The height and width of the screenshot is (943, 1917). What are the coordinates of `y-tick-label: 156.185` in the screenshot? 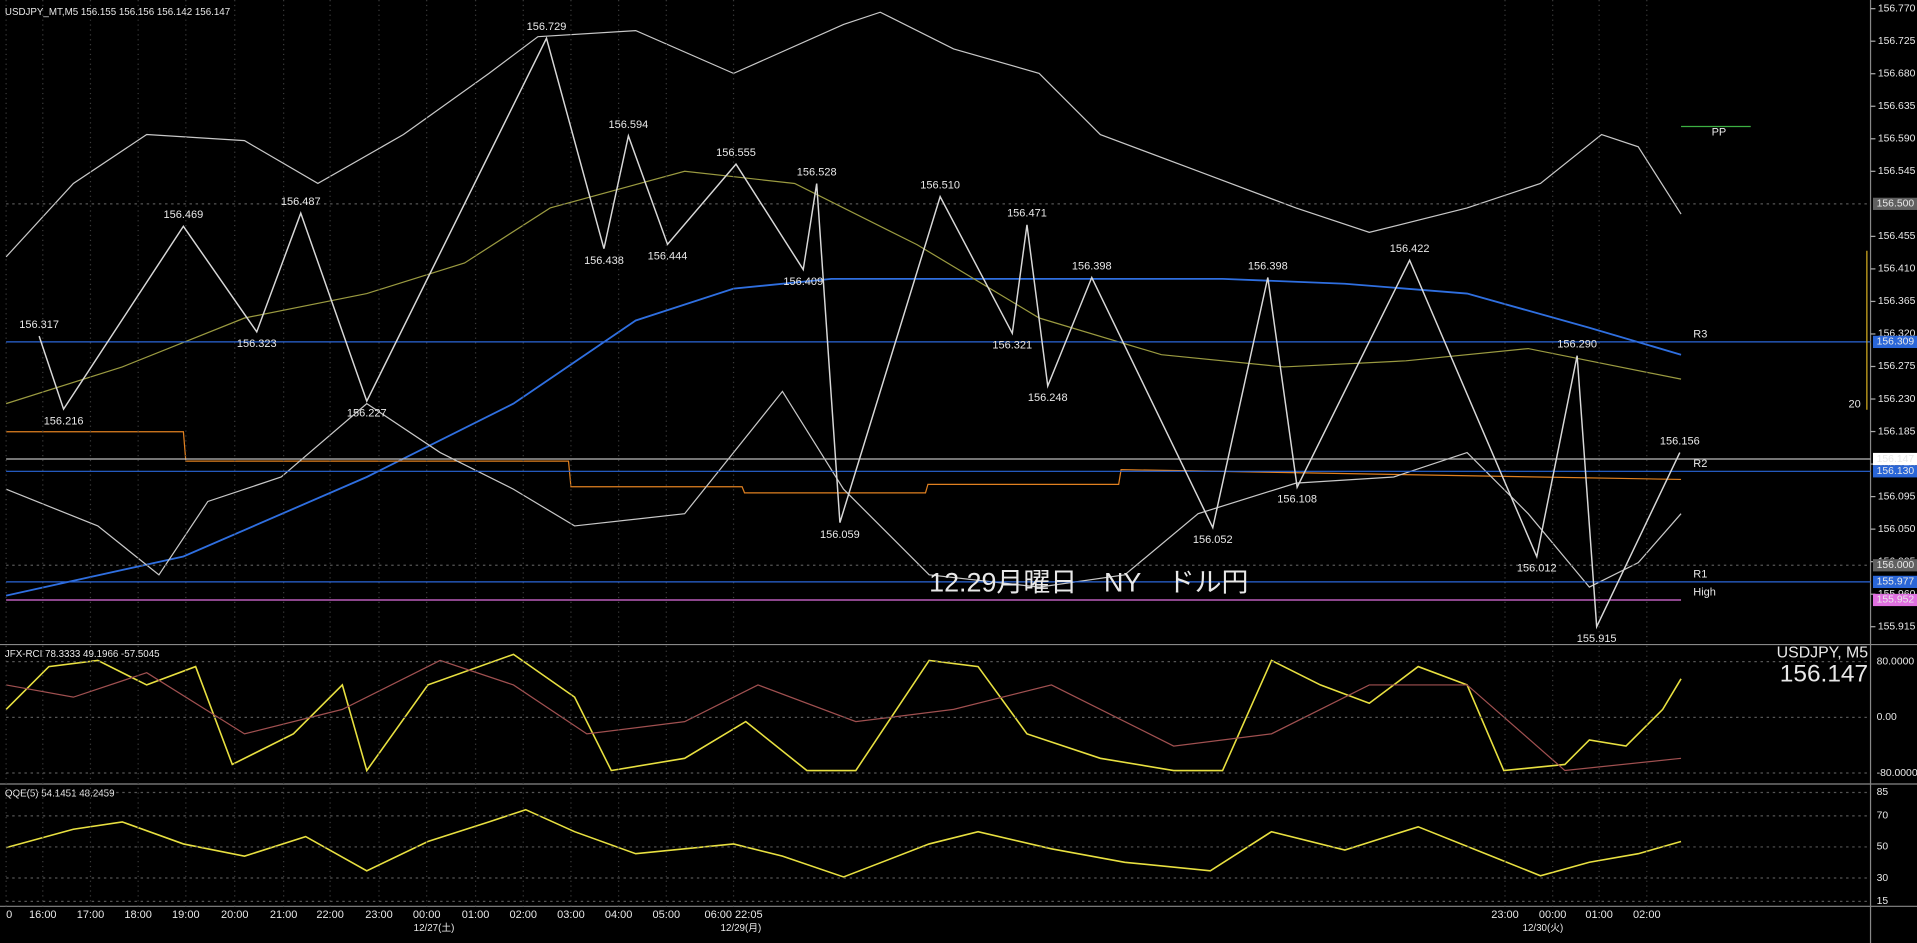 It's located at (1897, 431).